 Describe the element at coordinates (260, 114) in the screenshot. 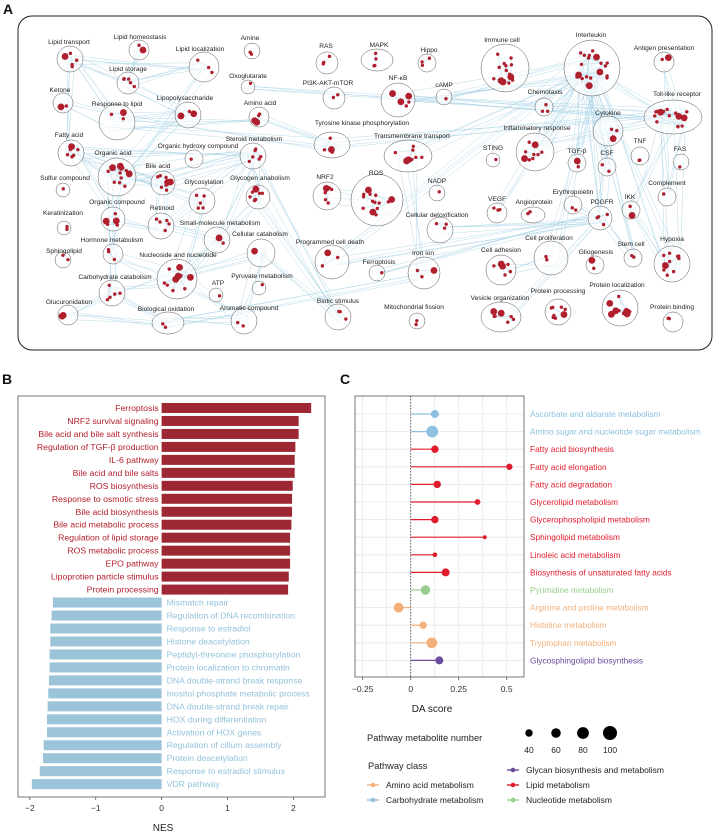

I see `network-cluster: Amino acid` at that location.